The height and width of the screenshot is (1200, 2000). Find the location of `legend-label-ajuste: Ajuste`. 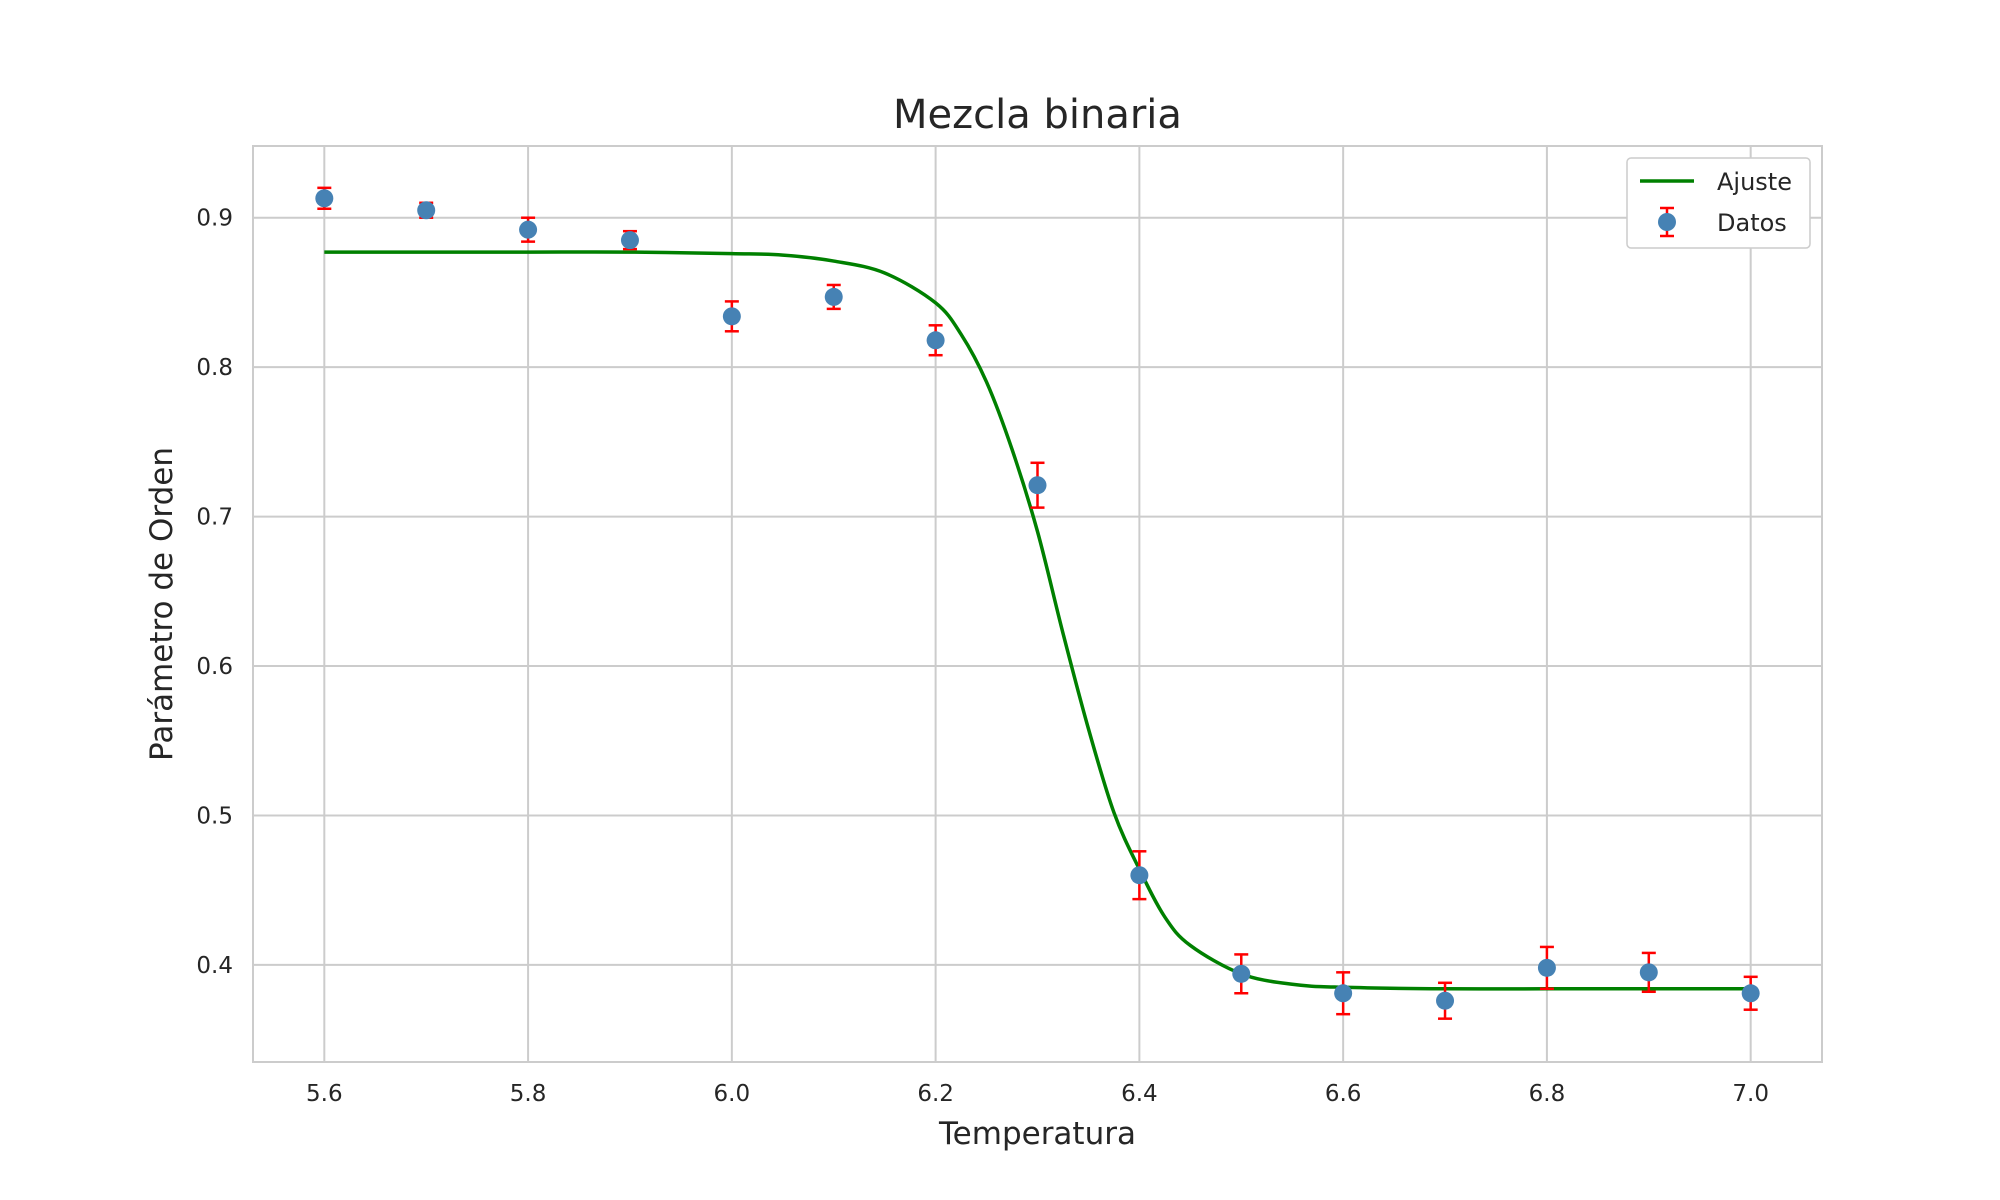

legend-label-ajuste: Ajuste is located at coordinates (1754, 182).